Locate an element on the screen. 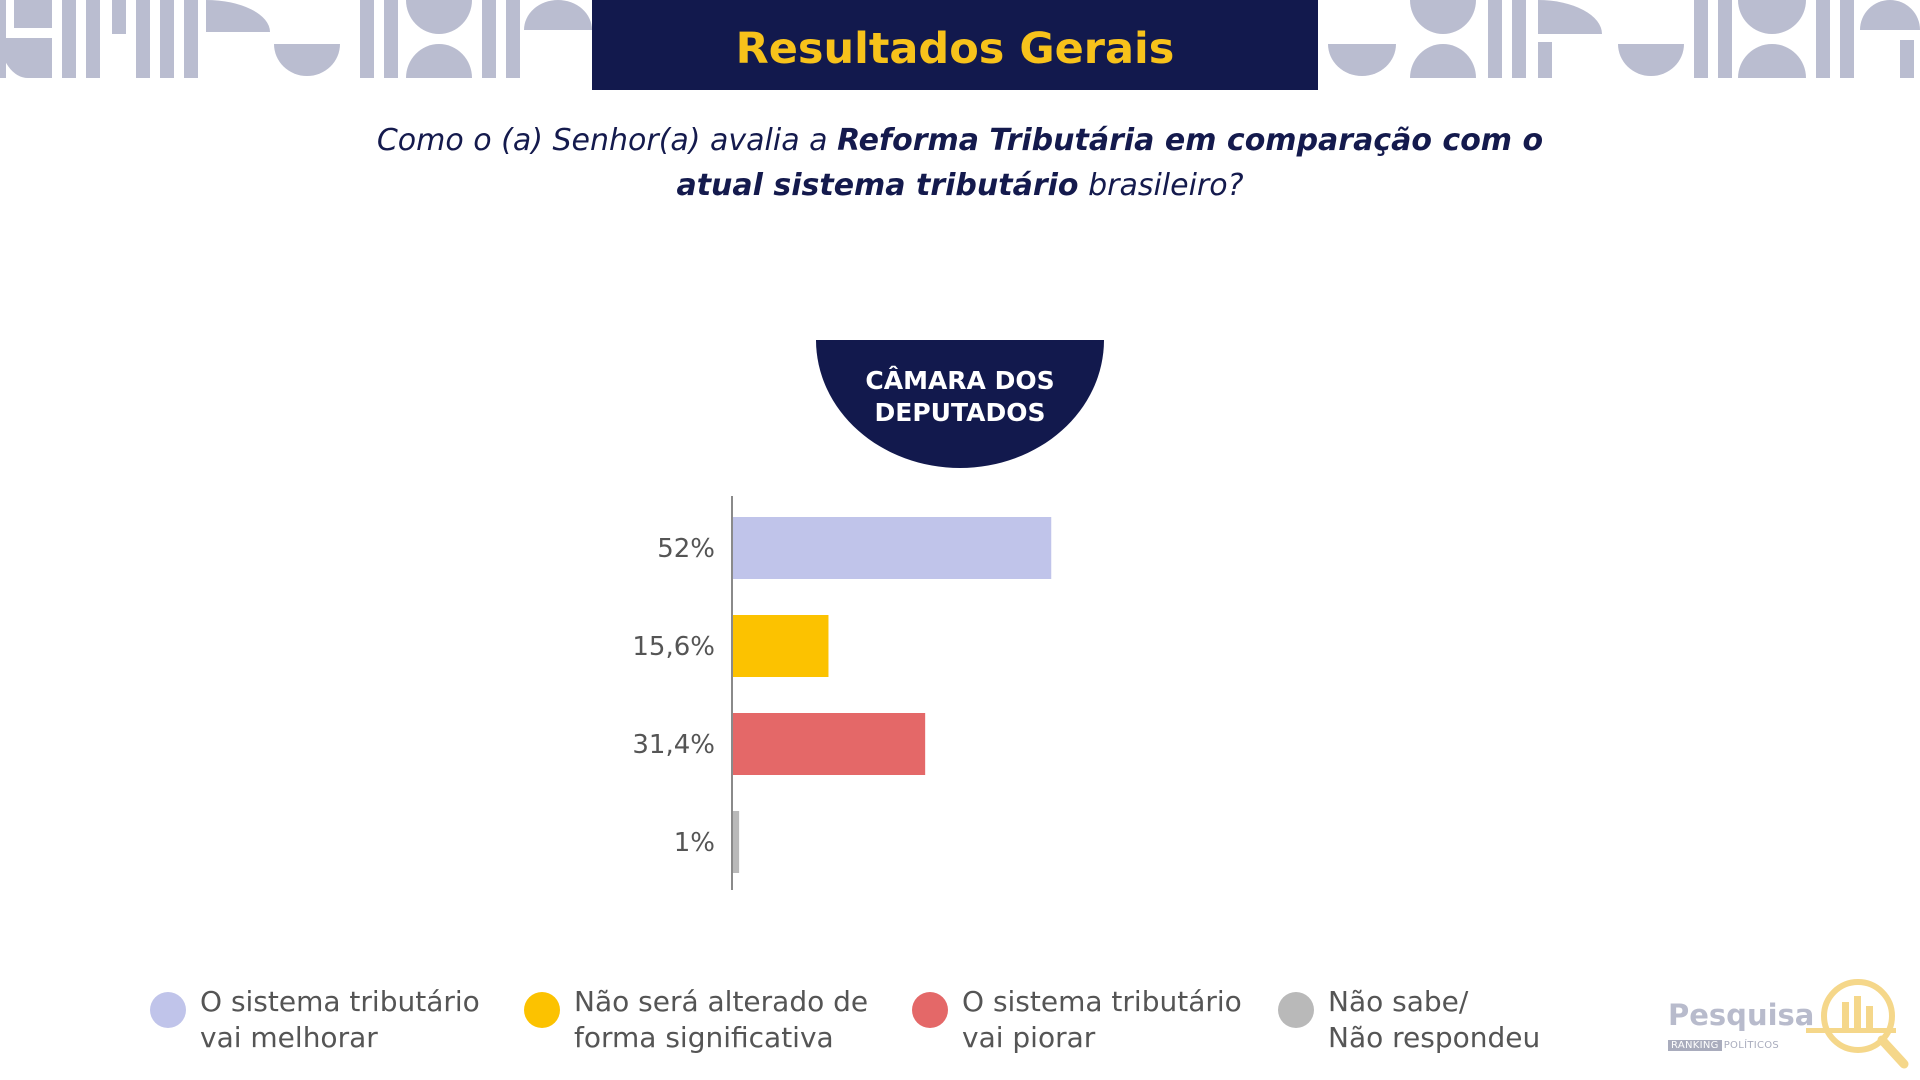 The height and width of the screenshot is (1080, 1920). logo-subtitle: RANKING POLÍTICOS is located at coordinates (1723, 1045).